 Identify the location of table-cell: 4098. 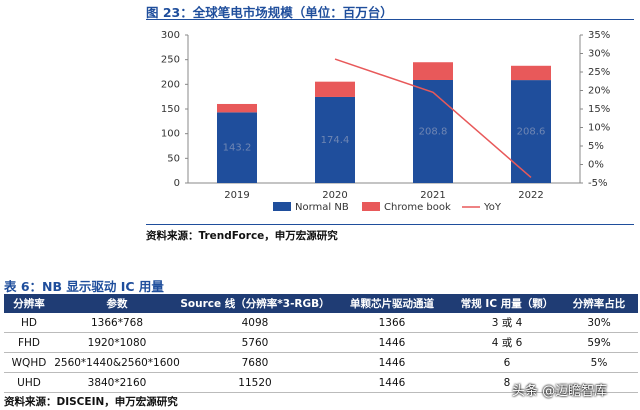
(255, 323).